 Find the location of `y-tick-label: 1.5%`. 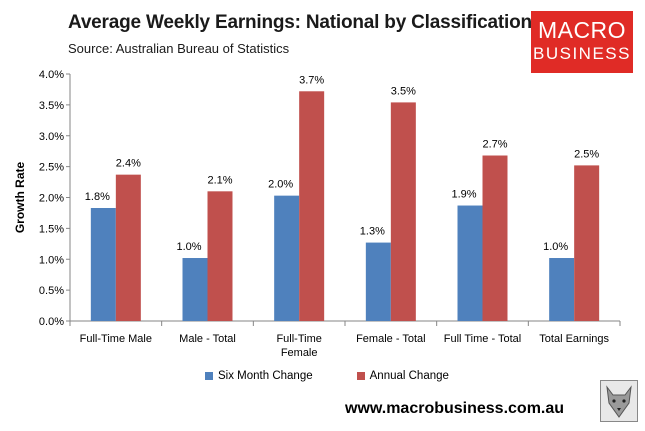

y-tick-label: 1.5% is located at coordinates (51, 229).